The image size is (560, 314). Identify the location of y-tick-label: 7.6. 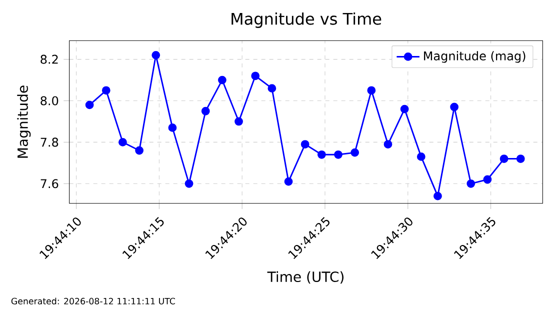
(49, 183).